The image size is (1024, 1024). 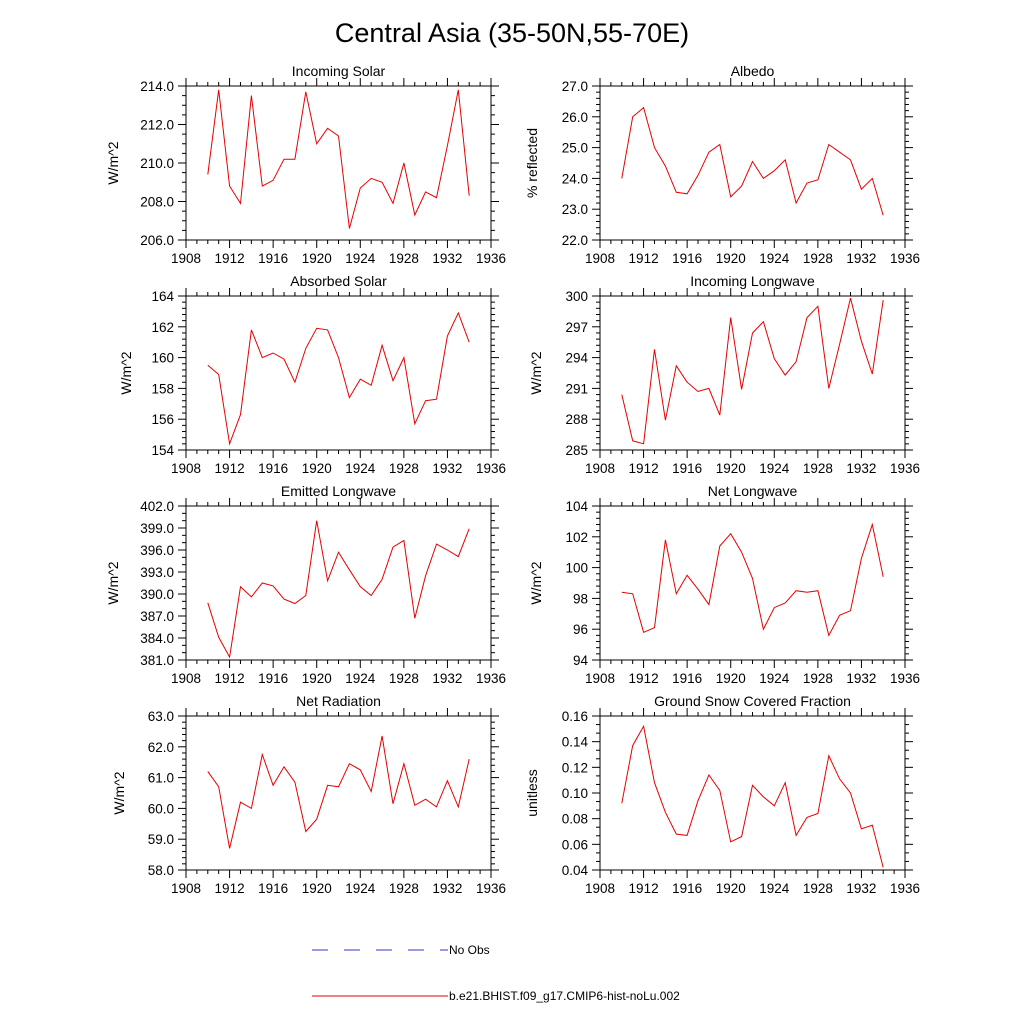 I want to click on y-tick-label: 27.0, so click(x=575, y=86).